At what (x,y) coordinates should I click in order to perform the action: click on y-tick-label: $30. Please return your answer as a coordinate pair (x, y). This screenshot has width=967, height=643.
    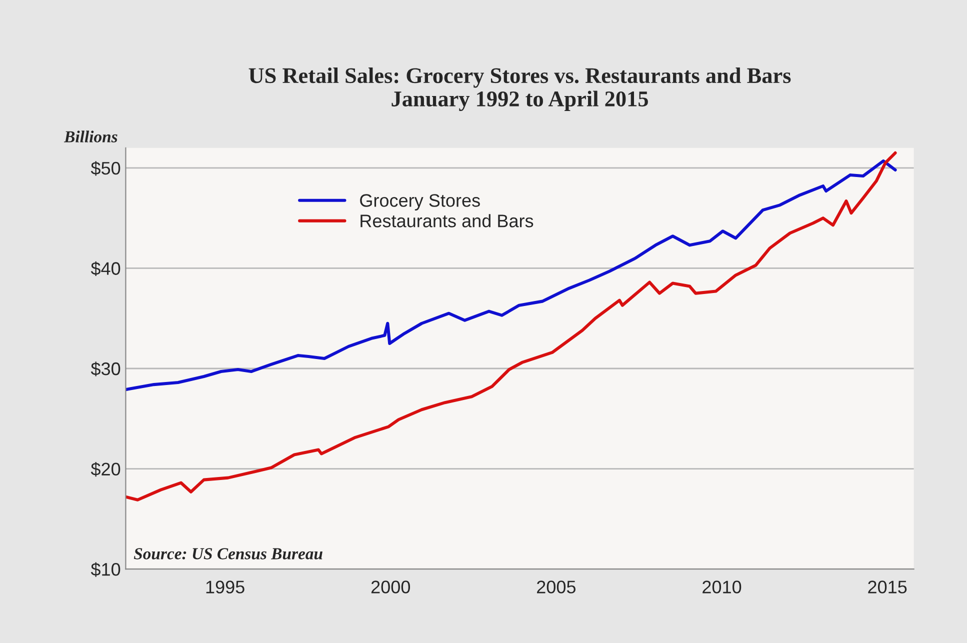
    Looking at the image, I should click on (105, 369).